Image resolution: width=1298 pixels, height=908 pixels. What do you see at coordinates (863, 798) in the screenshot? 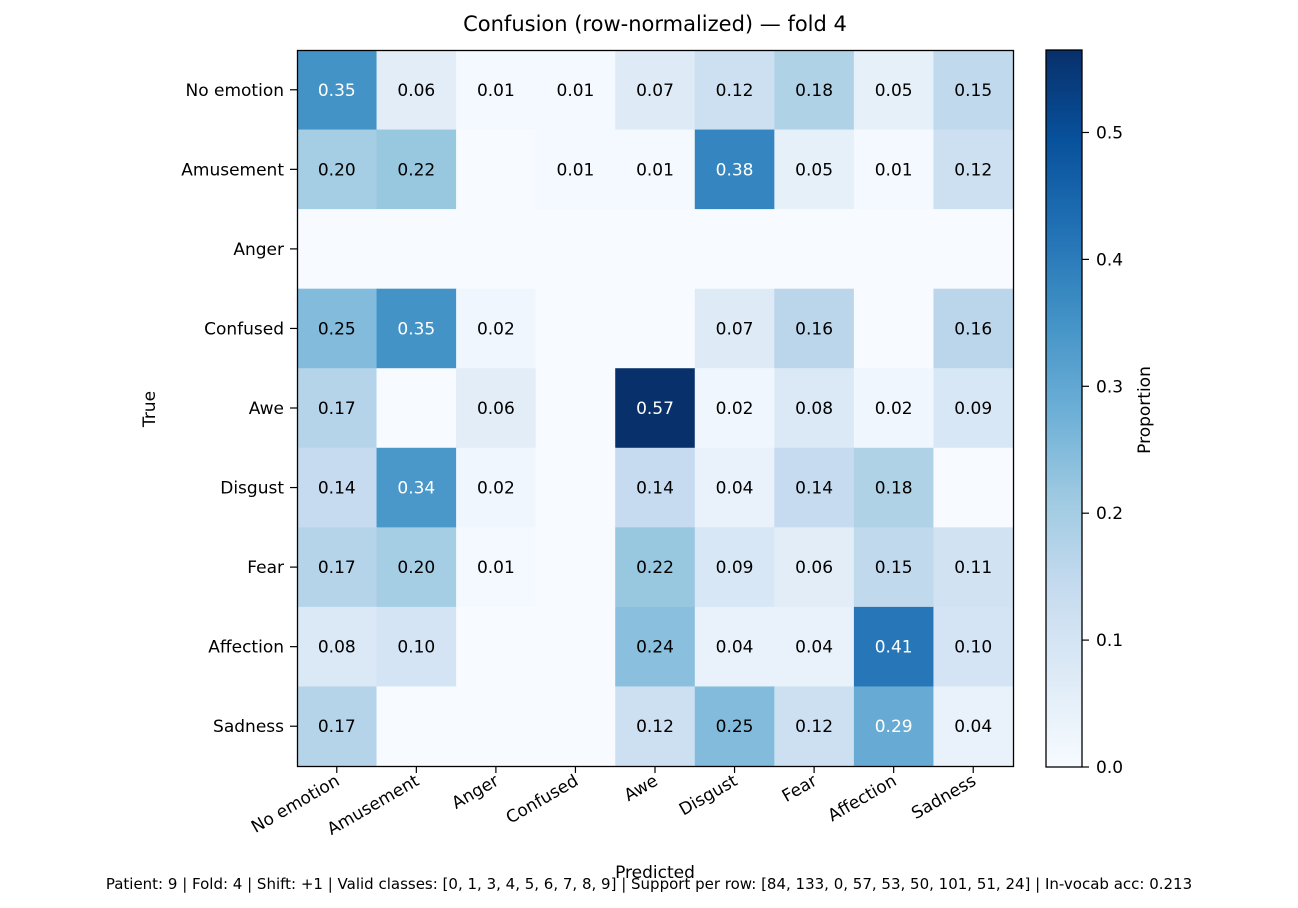
I see `x-tick-label: Affection` at bounding box center [863, 798].